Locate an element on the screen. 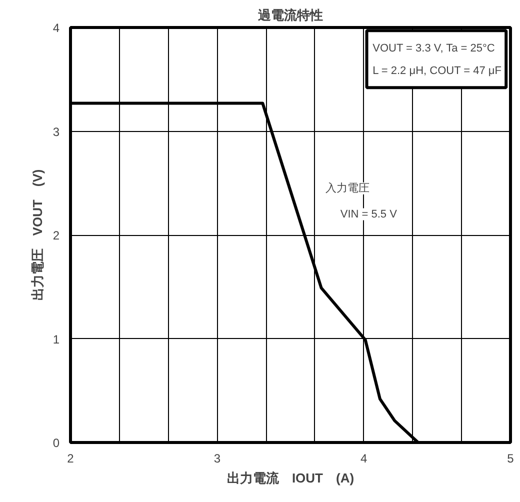  y-tick-label: 0 is located at coordinates (56, 443).